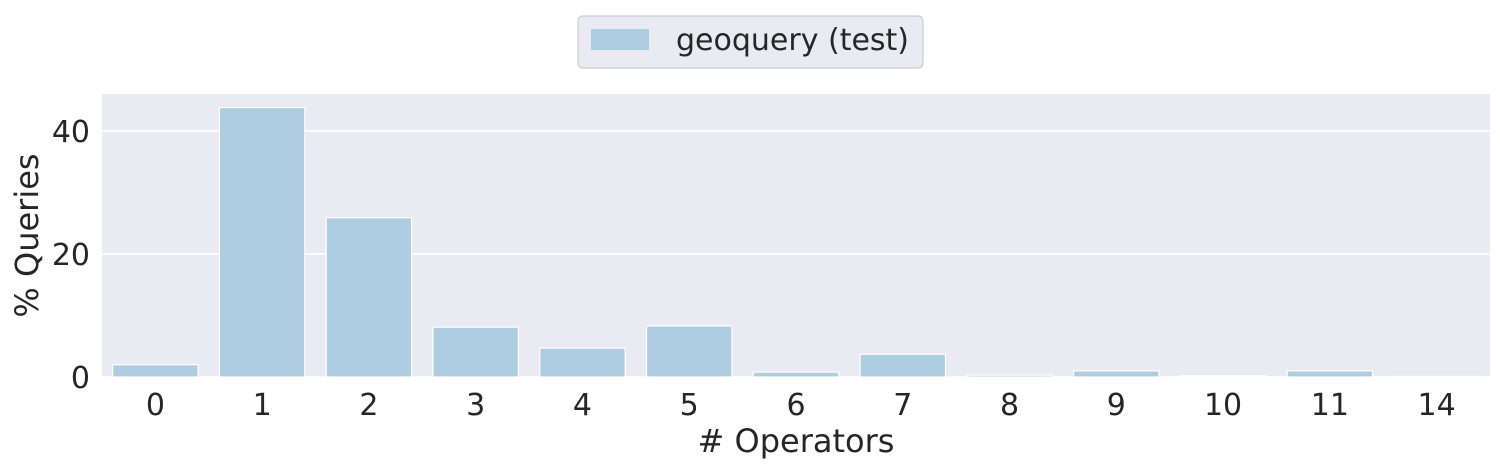  I want to click on x-tick-label: 0, so click(155, 405).